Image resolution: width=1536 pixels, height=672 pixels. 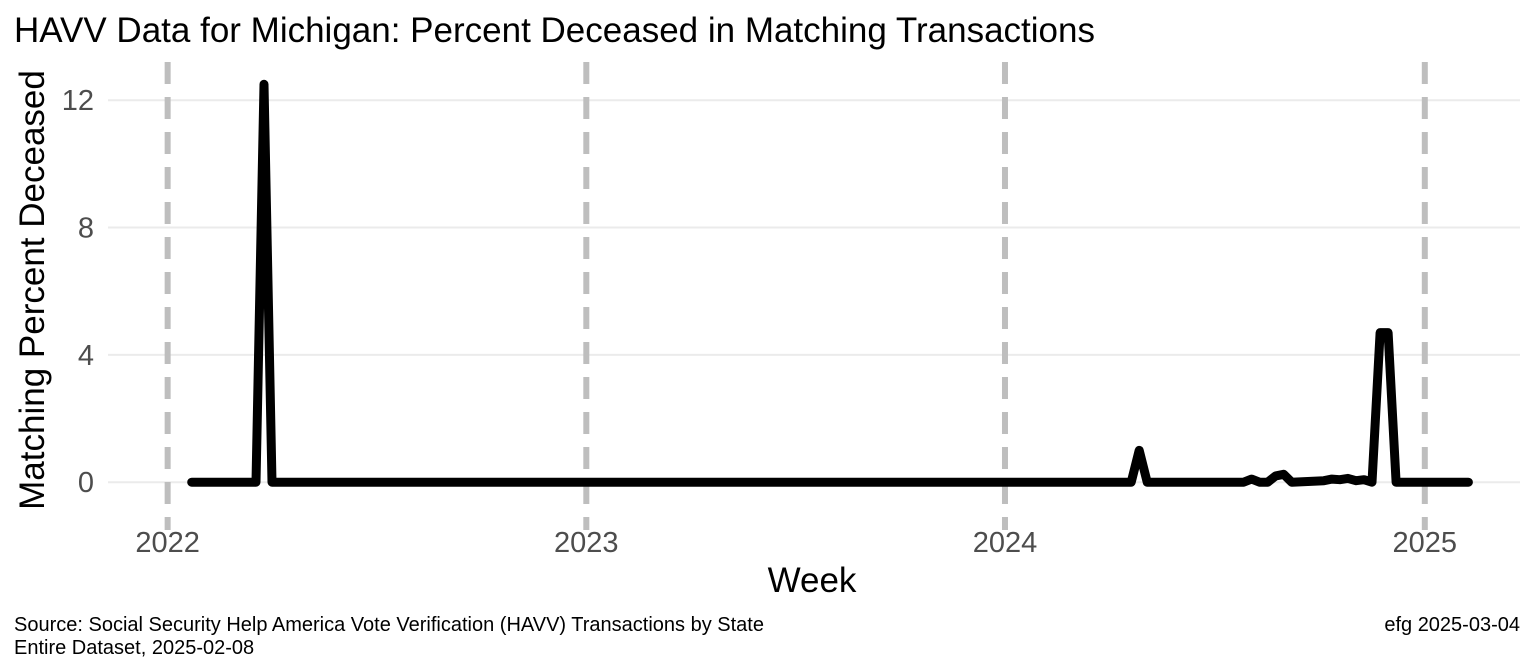 I want to click on x-tick-label-1: 2023, so click(x=586, y=543).